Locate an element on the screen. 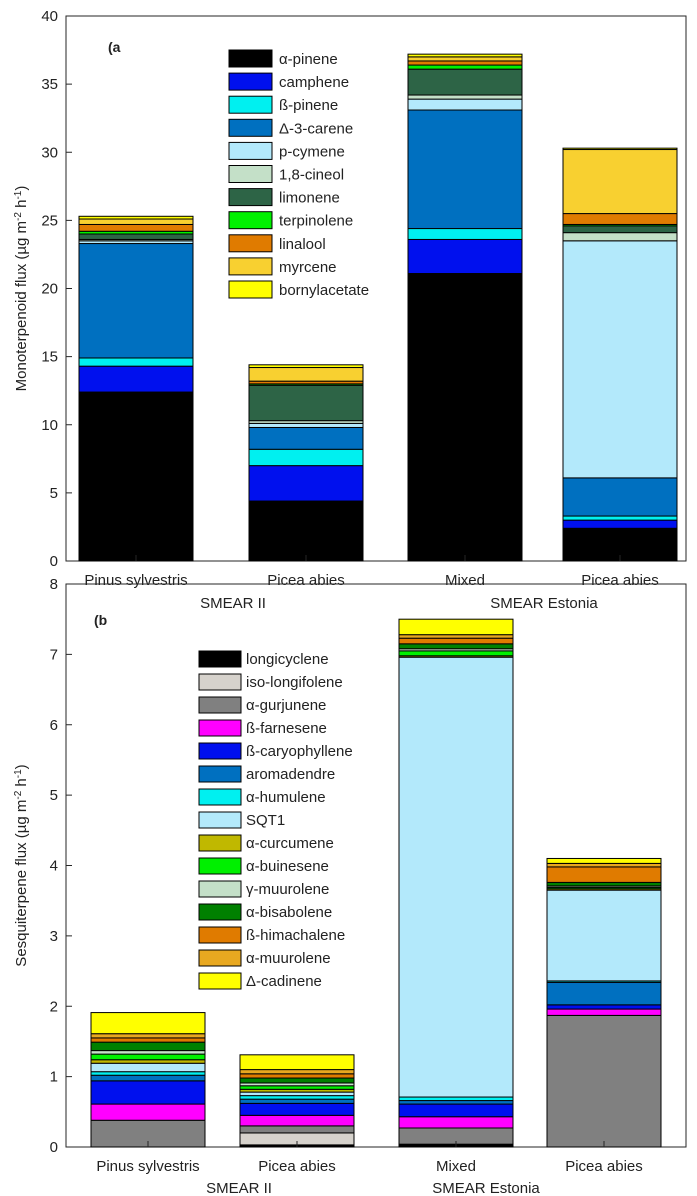 This screenshot has width=697, height=1196. y-tick-label: 10 is located at coordinates (49, 425).